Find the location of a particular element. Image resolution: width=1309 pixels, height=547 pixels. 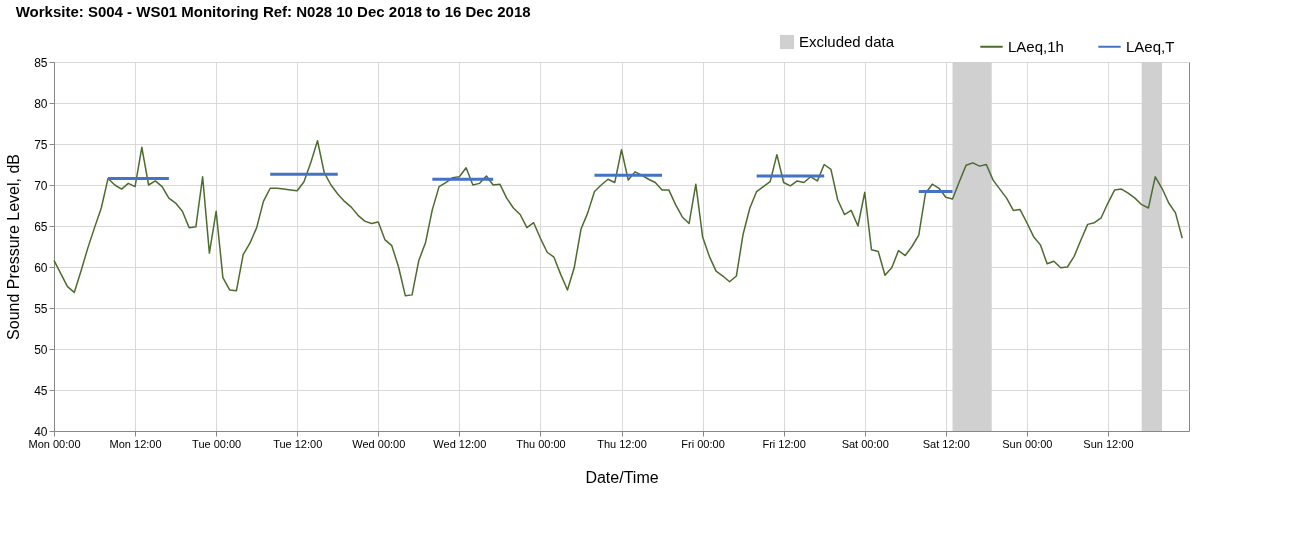

x-tick-label: Wed 12:00 is located at coordinates (460, 443).